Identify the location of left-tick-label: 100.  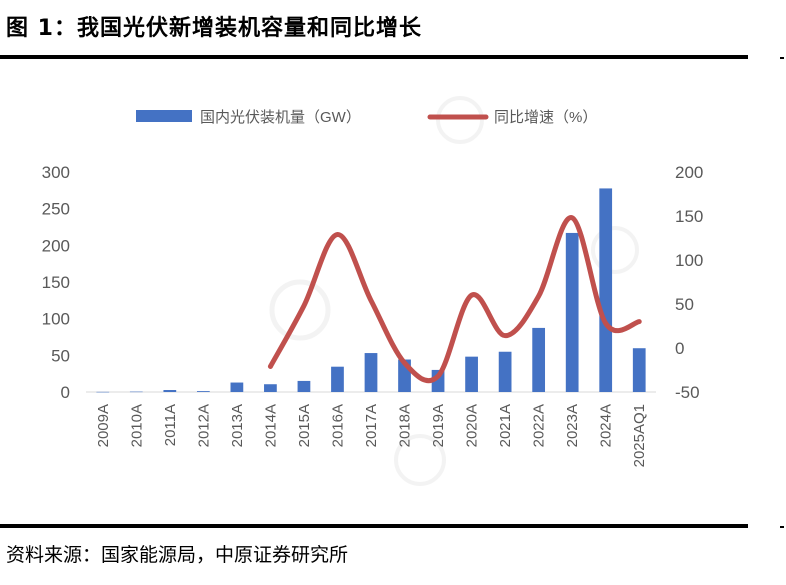
(56, 319).